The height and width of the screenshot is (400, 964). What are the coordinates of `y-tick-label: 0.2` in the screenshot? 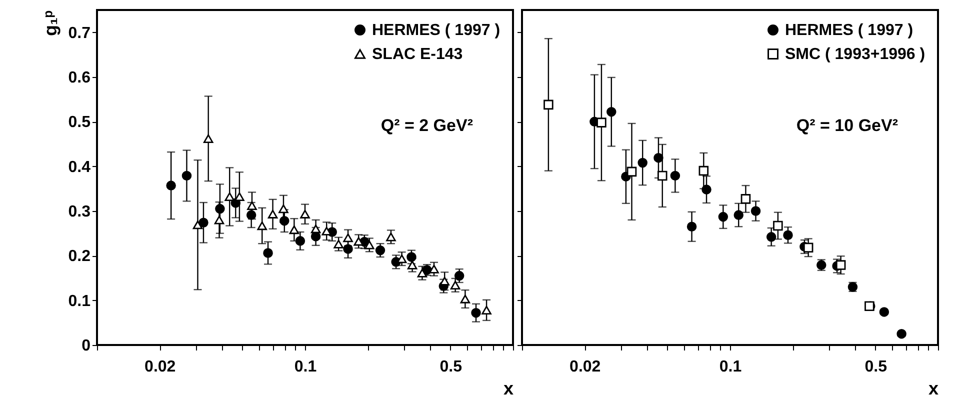 It's located at (79, 257).